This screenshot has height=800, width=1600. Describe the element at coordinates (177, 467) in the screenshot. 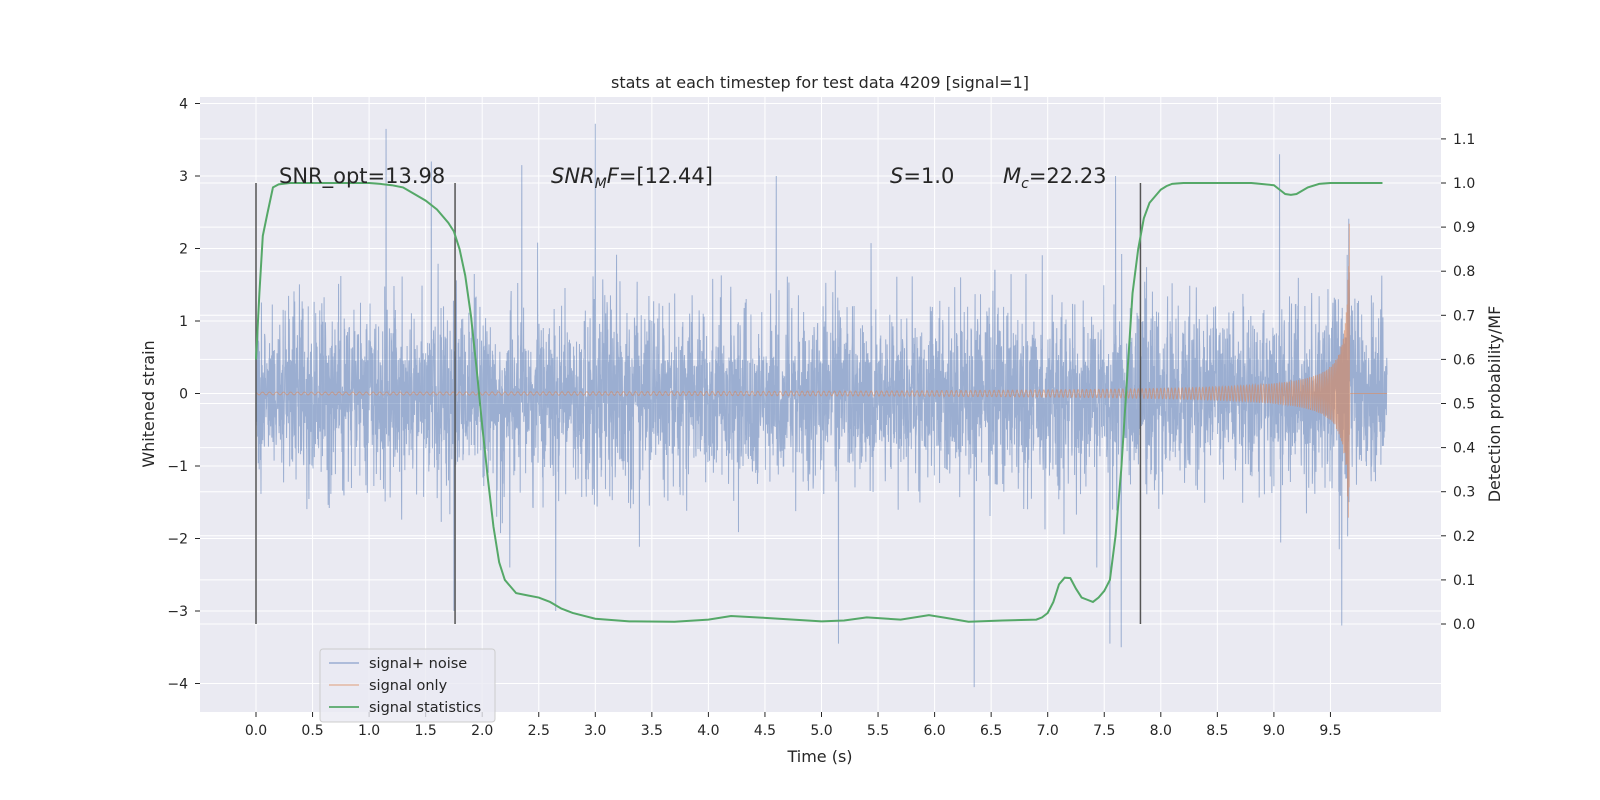

I see `y-tick-label: −1` at that location.